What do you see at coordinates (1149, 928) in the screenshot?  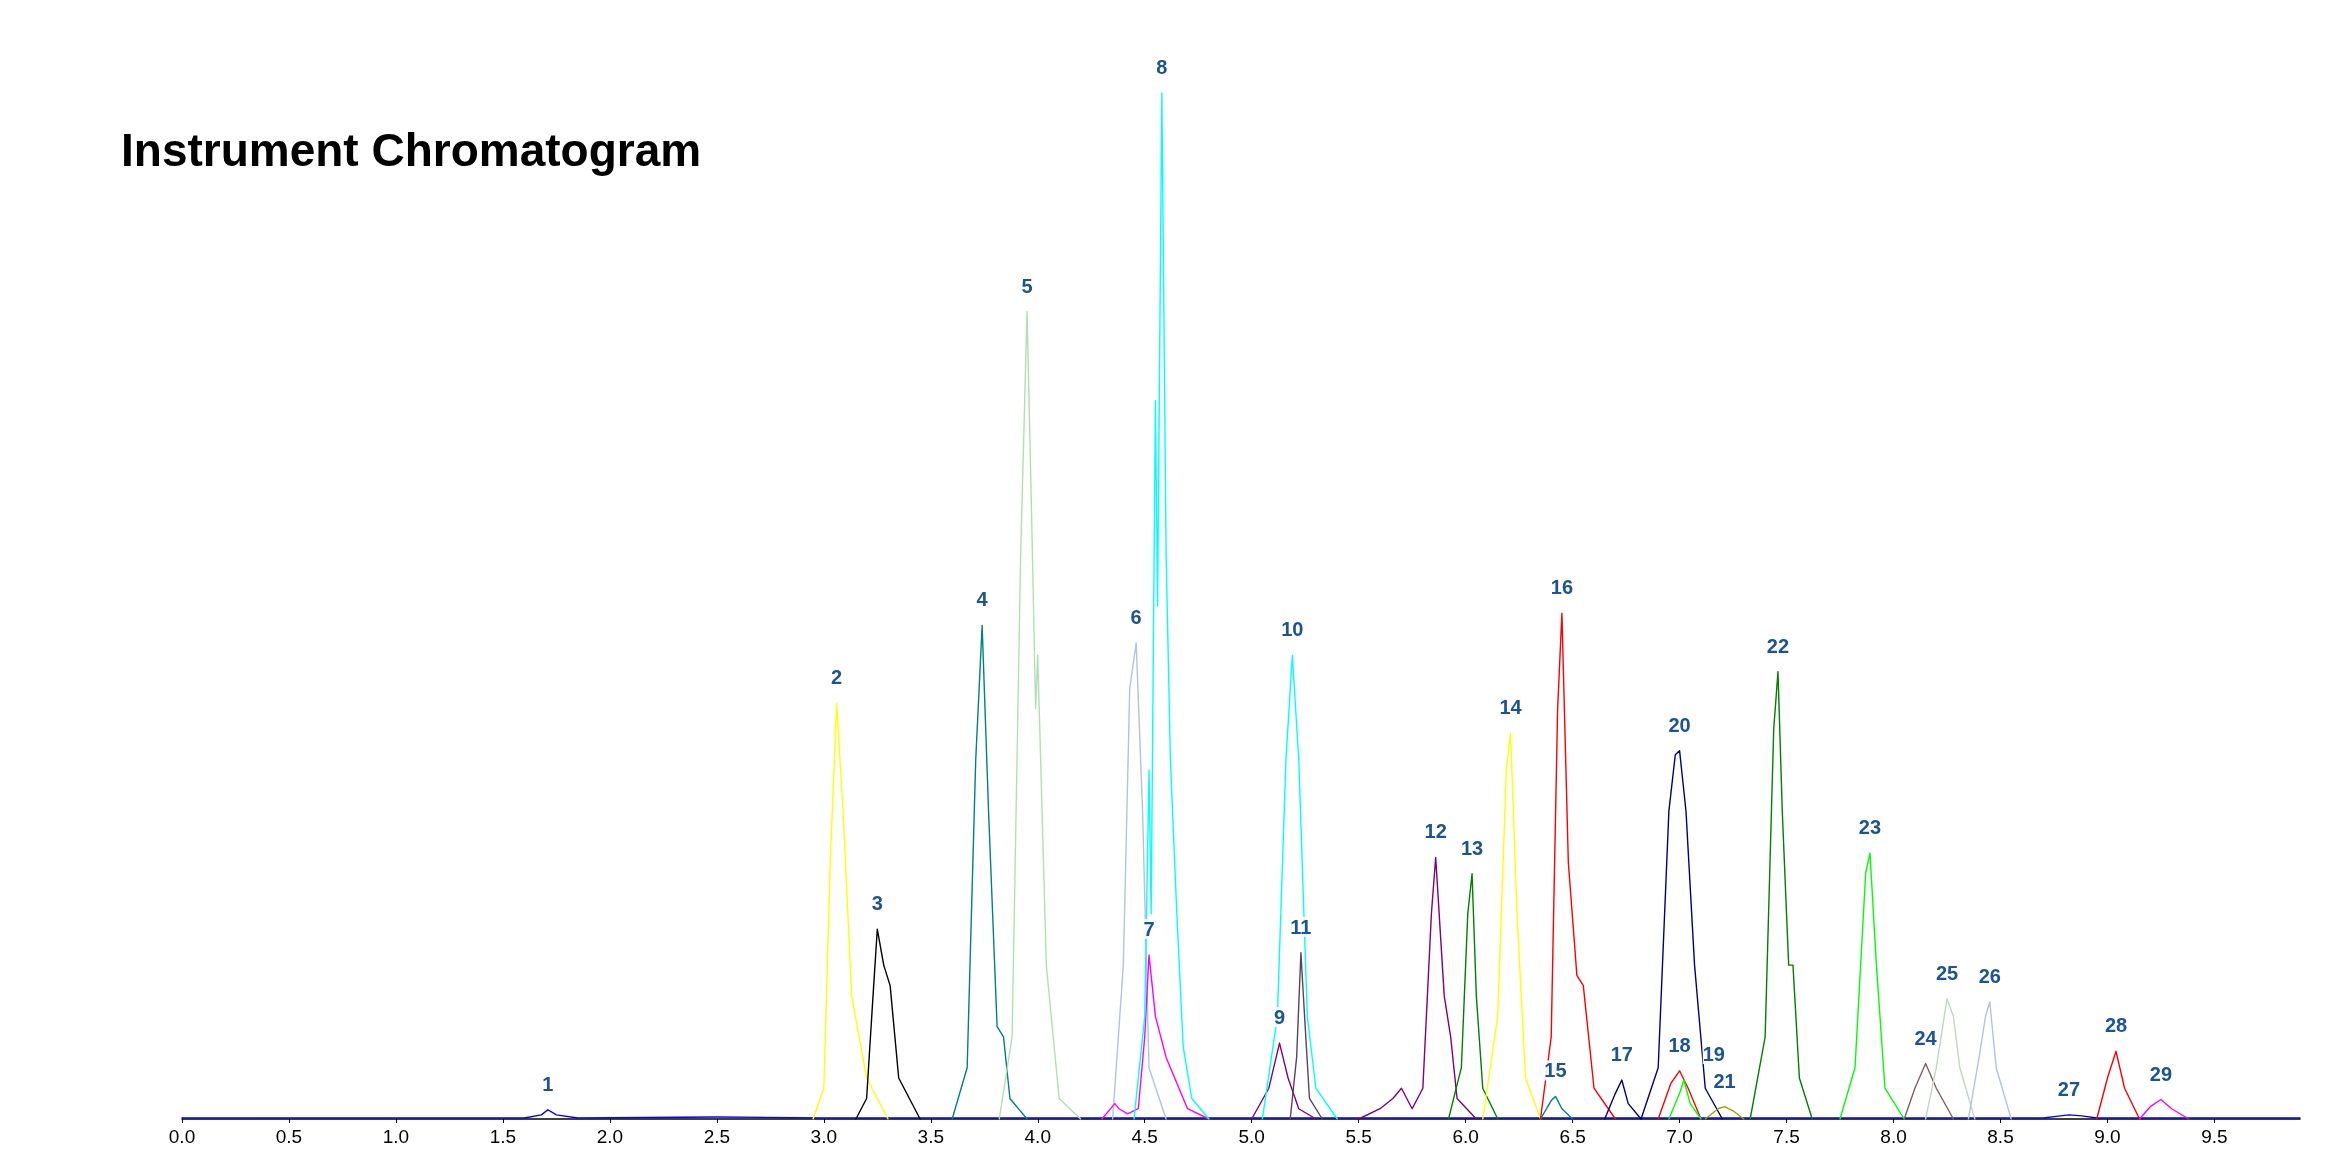 I see `annotation: 7` at bounding box center [1149, 928].